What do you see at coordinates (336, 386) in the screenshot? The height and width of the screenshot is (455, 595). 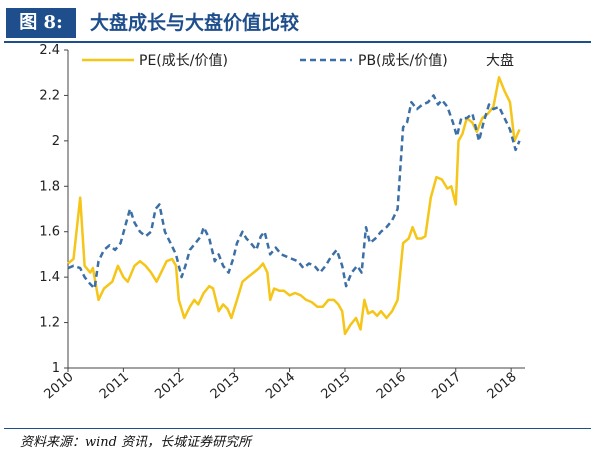 I see `x-tick-label: 2015` at bounding box center [336, 386].